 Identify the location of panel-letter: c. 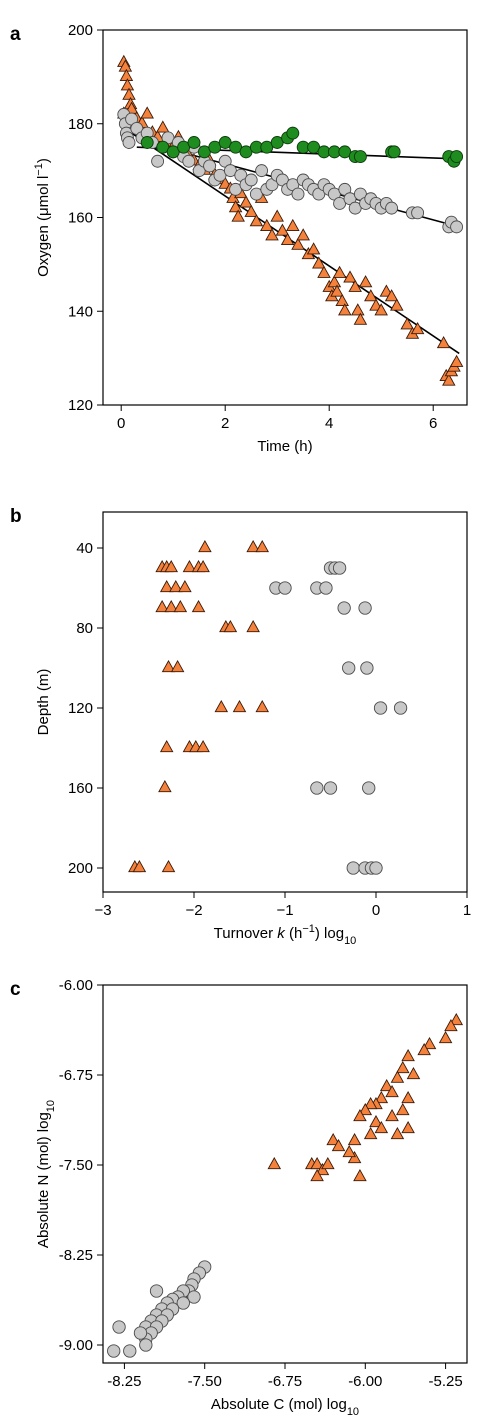
(15, 989).